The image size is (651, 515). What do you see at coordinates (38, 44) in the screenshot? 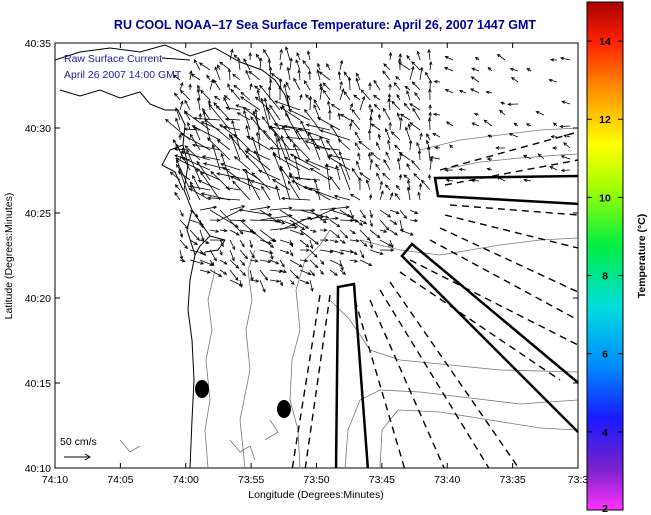
I see `y-tick-label: 40:35` at bounding box center [38, 44].